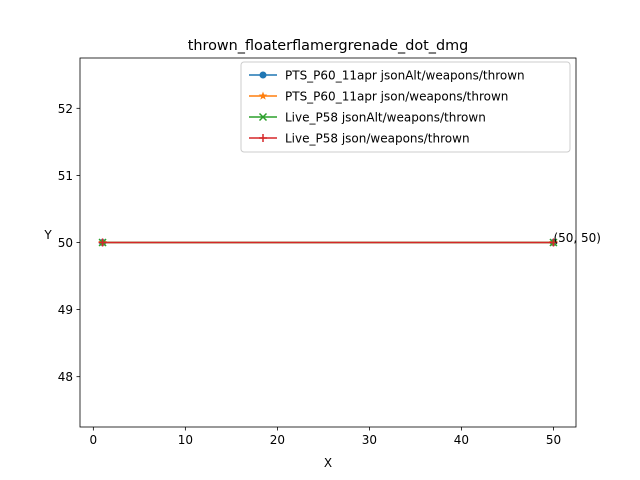 The height and width of the screenshot is (480, 640). What do you see at coordinates (94, 440) in the screenshot?
I see `x-tick-label-0: 0` at bounding box center [94, 440].